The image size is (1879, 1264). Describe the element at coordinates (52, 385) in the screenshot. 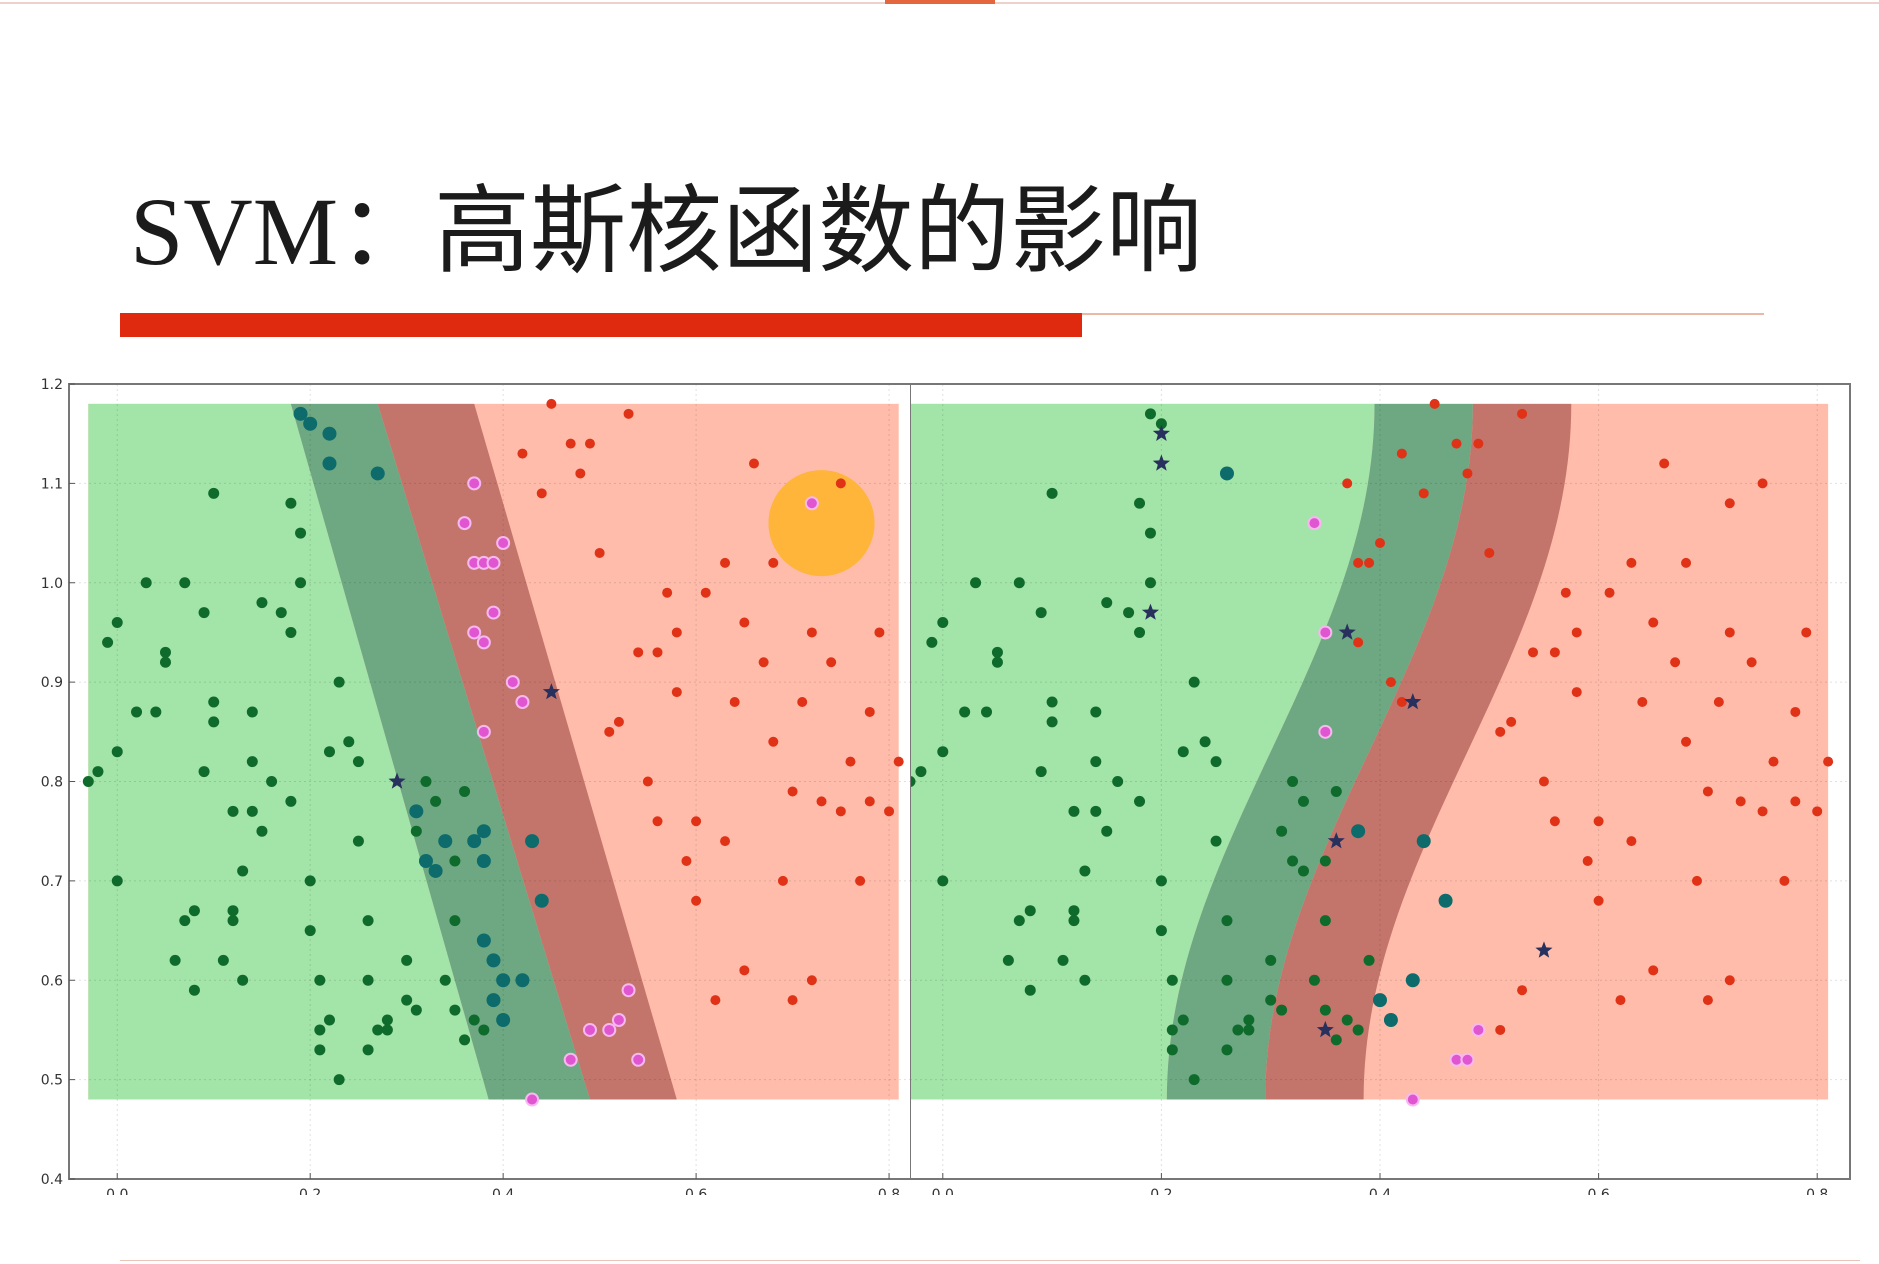

I see `y-tick-label: 1.2` at that location.